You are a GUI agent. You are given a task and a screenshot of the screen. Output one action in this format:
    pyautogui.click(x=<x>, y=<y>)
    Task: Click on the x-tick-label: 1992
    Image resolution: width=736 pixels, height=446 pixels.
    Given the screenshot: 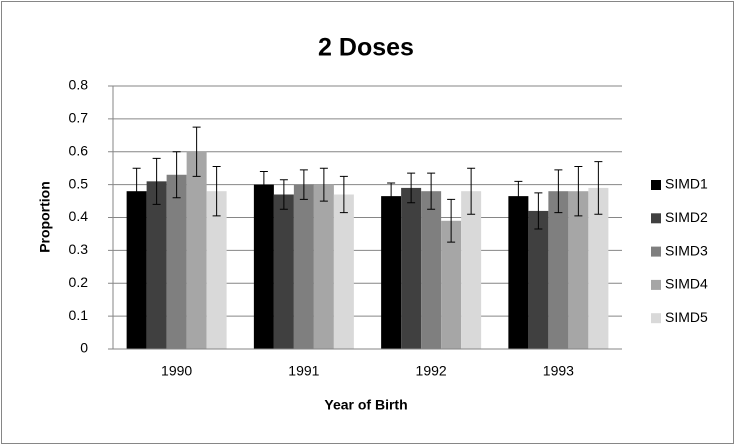 What is the action you would take?
    pyautogui.click(x=431, y=371)
    